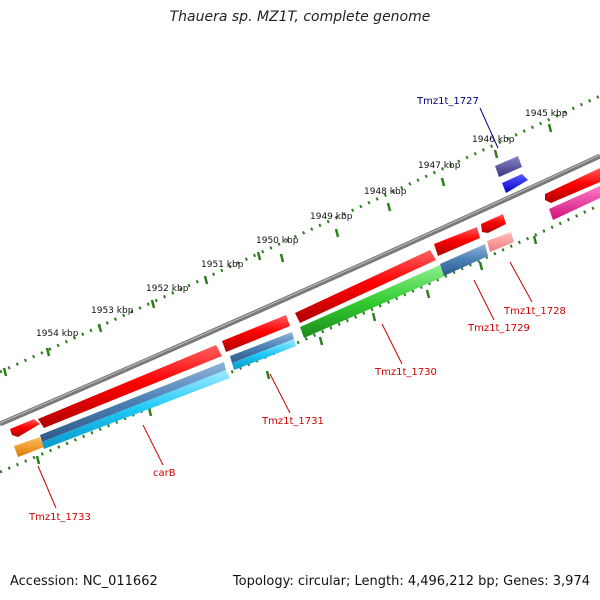 The image size is (600, 600). Describe the element at coordinates (84, 581) in the screenshot. I see `accession-text: Accession: NC_011662` at that location.